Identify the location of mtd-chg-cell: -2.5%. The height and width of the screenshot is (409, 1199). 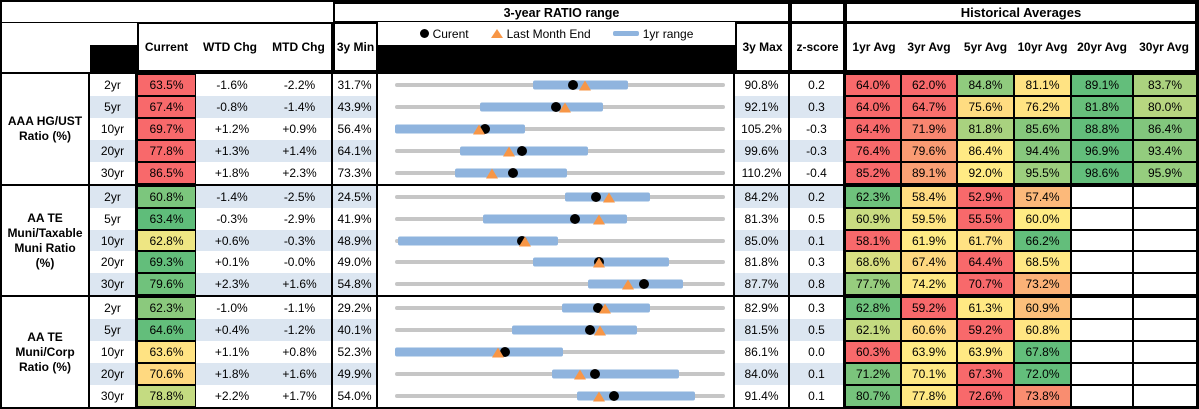
(300, 196).